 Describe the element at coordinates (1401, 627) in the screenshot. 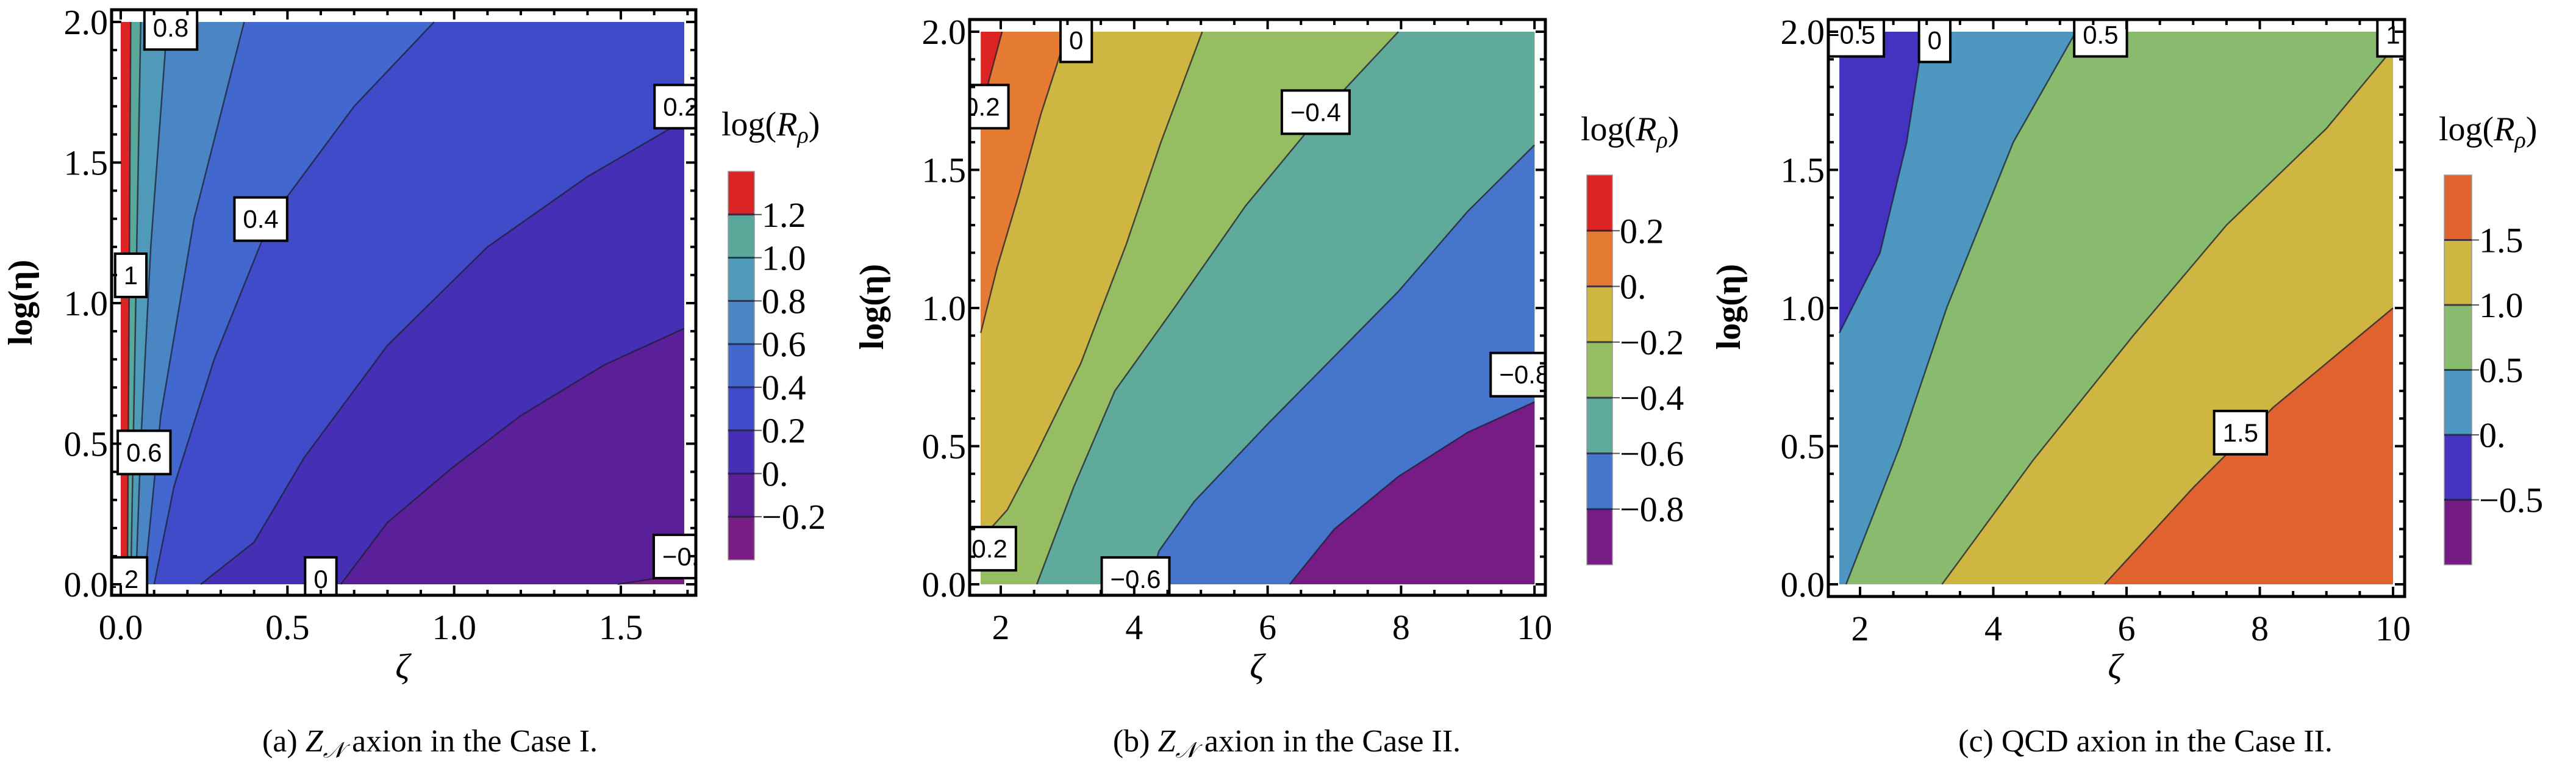

I see `x-tick-label: 8` at that location.